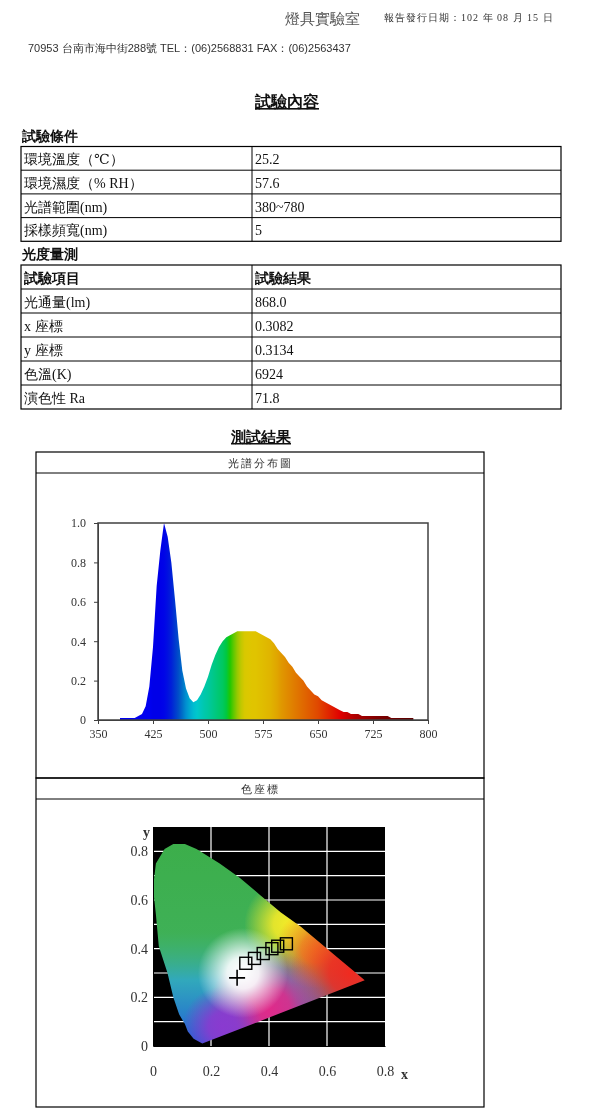 The image size is (599, 1119). Describe the element at coordinates (260, 789) in the screenshot. I see `chart-title: 色座標` at that location.